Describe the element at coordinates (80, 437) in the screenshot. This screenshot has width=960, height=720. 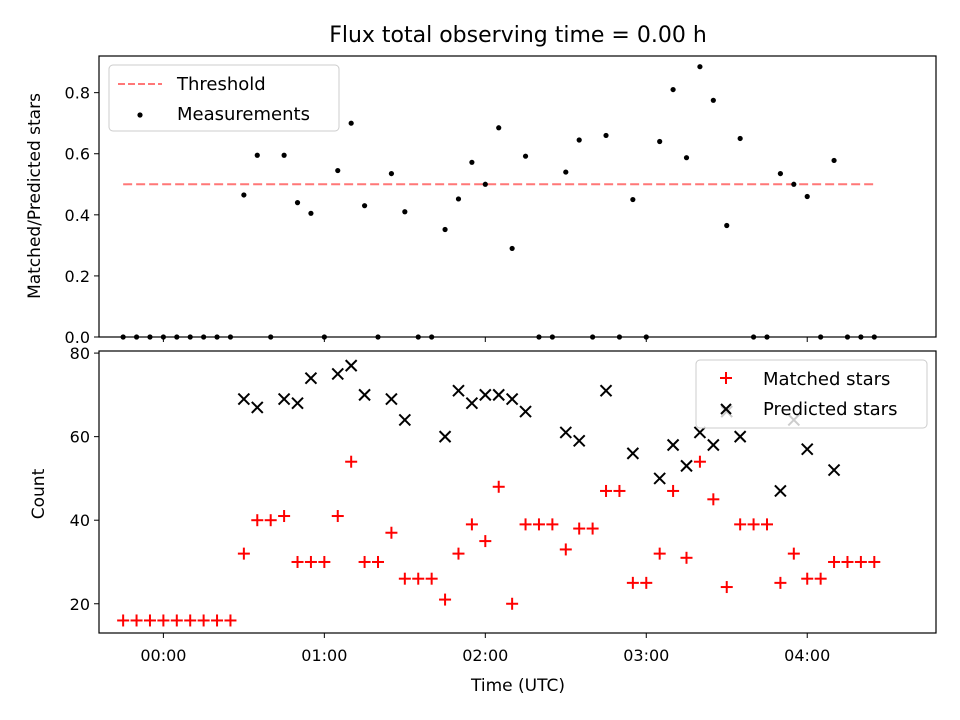
I see `count-y-tick-label: 60` at that location.